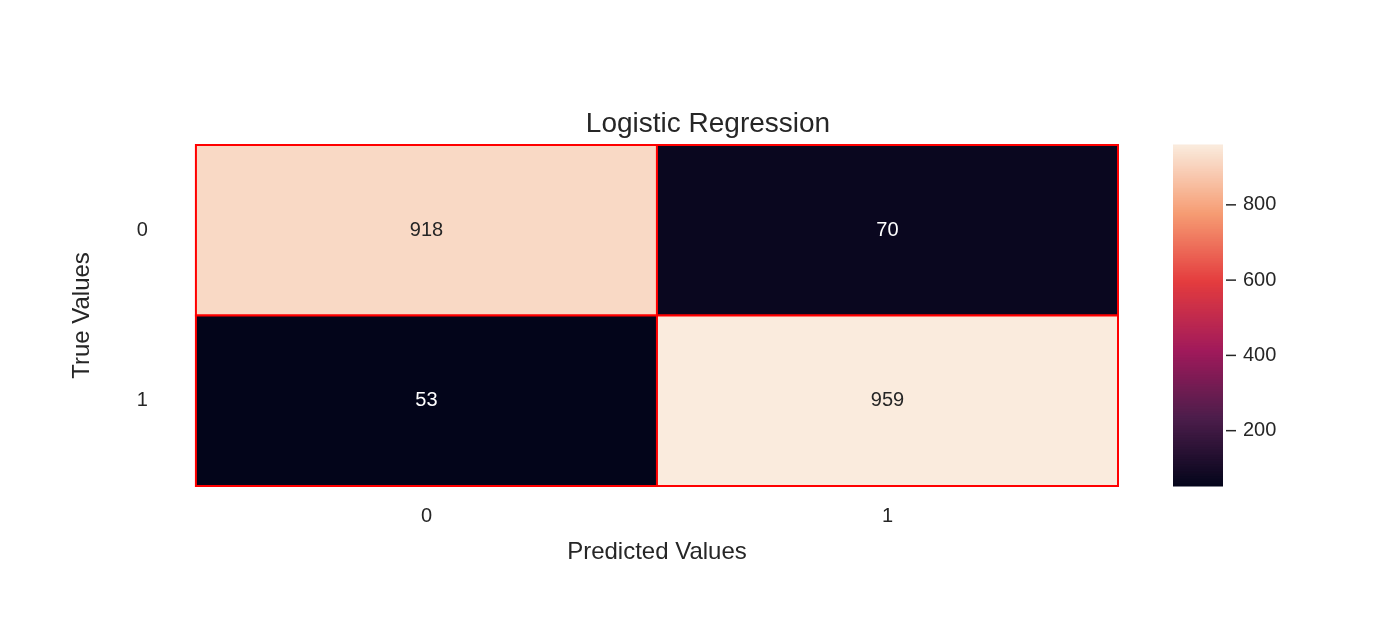  Describe the element at coordinates (81, 315) in the screenshot. I see `y-axis-title: True Values` at that location.